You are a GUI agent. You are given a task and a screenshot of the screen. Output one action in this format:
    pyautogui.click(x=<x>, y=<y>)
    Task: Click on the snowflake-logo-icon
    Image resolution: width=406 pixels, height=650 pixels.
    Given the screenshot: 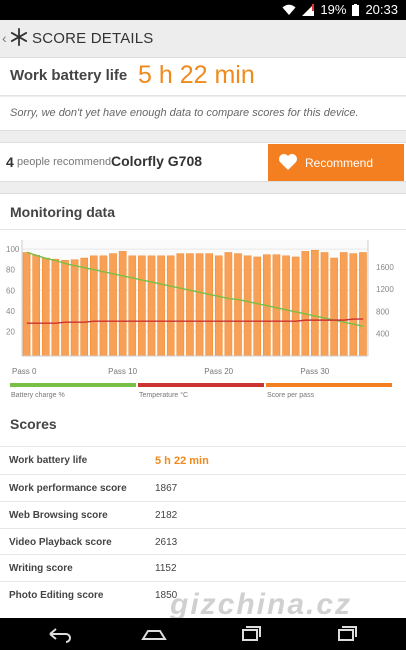 What is the action you would take?
    pyautogui.click(x=19, y=37)
    